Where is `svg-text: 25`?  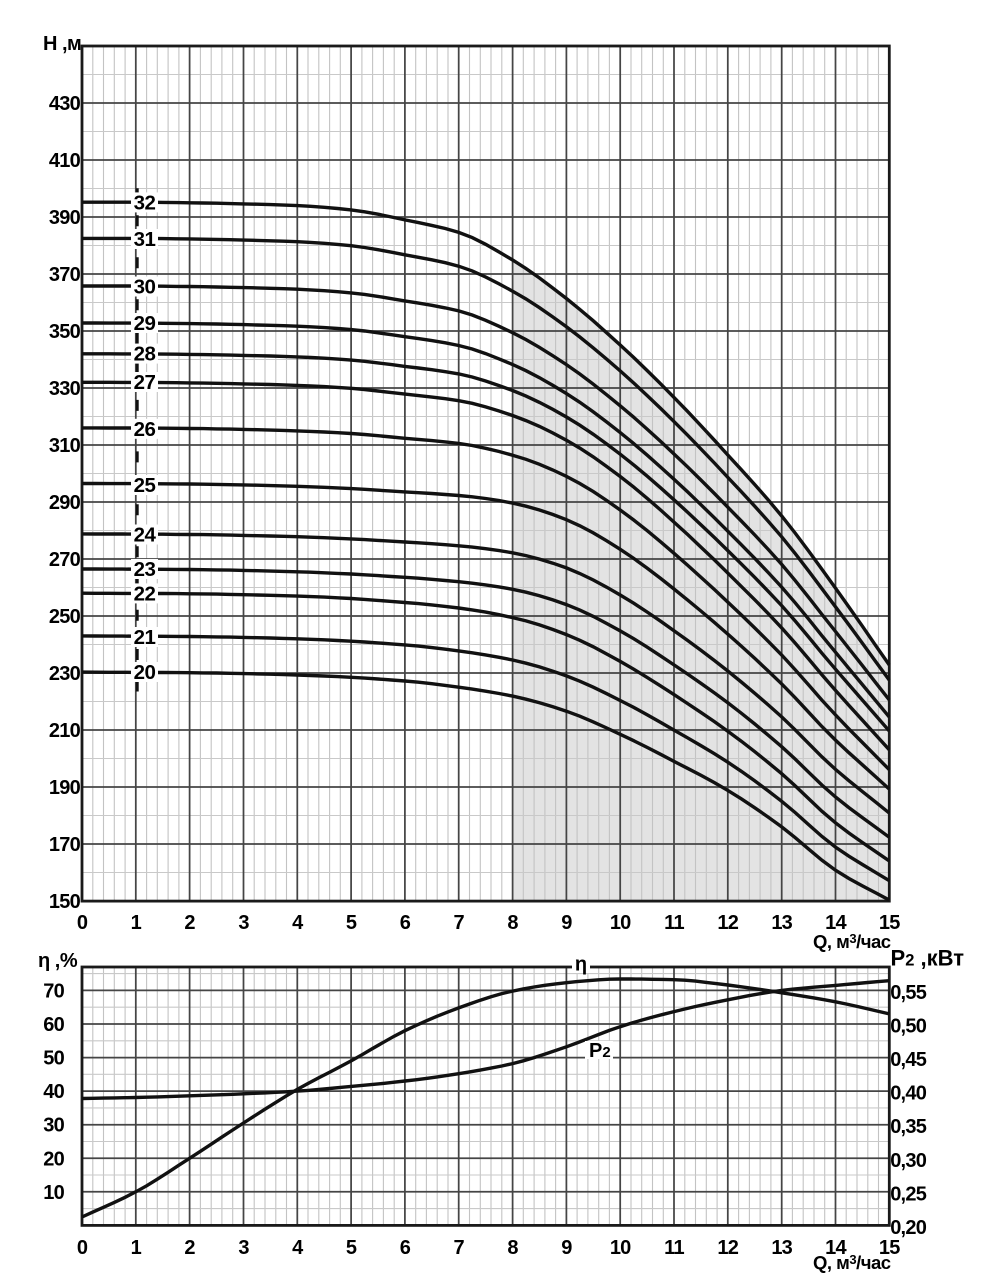 svg-text: 25 is located at coordinates (145, 485).